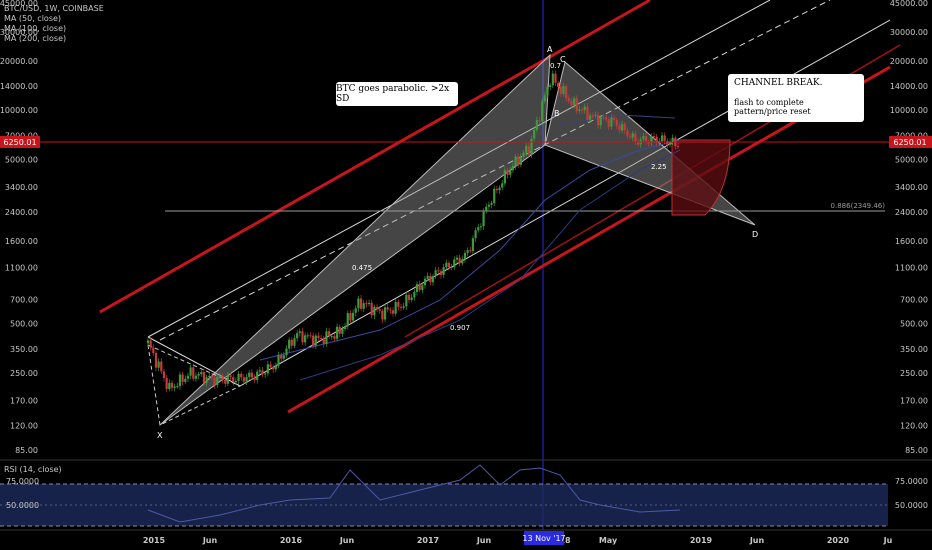 This screenshot has width=932, height=550. I want to click on projection-zone, so click(701, 177).